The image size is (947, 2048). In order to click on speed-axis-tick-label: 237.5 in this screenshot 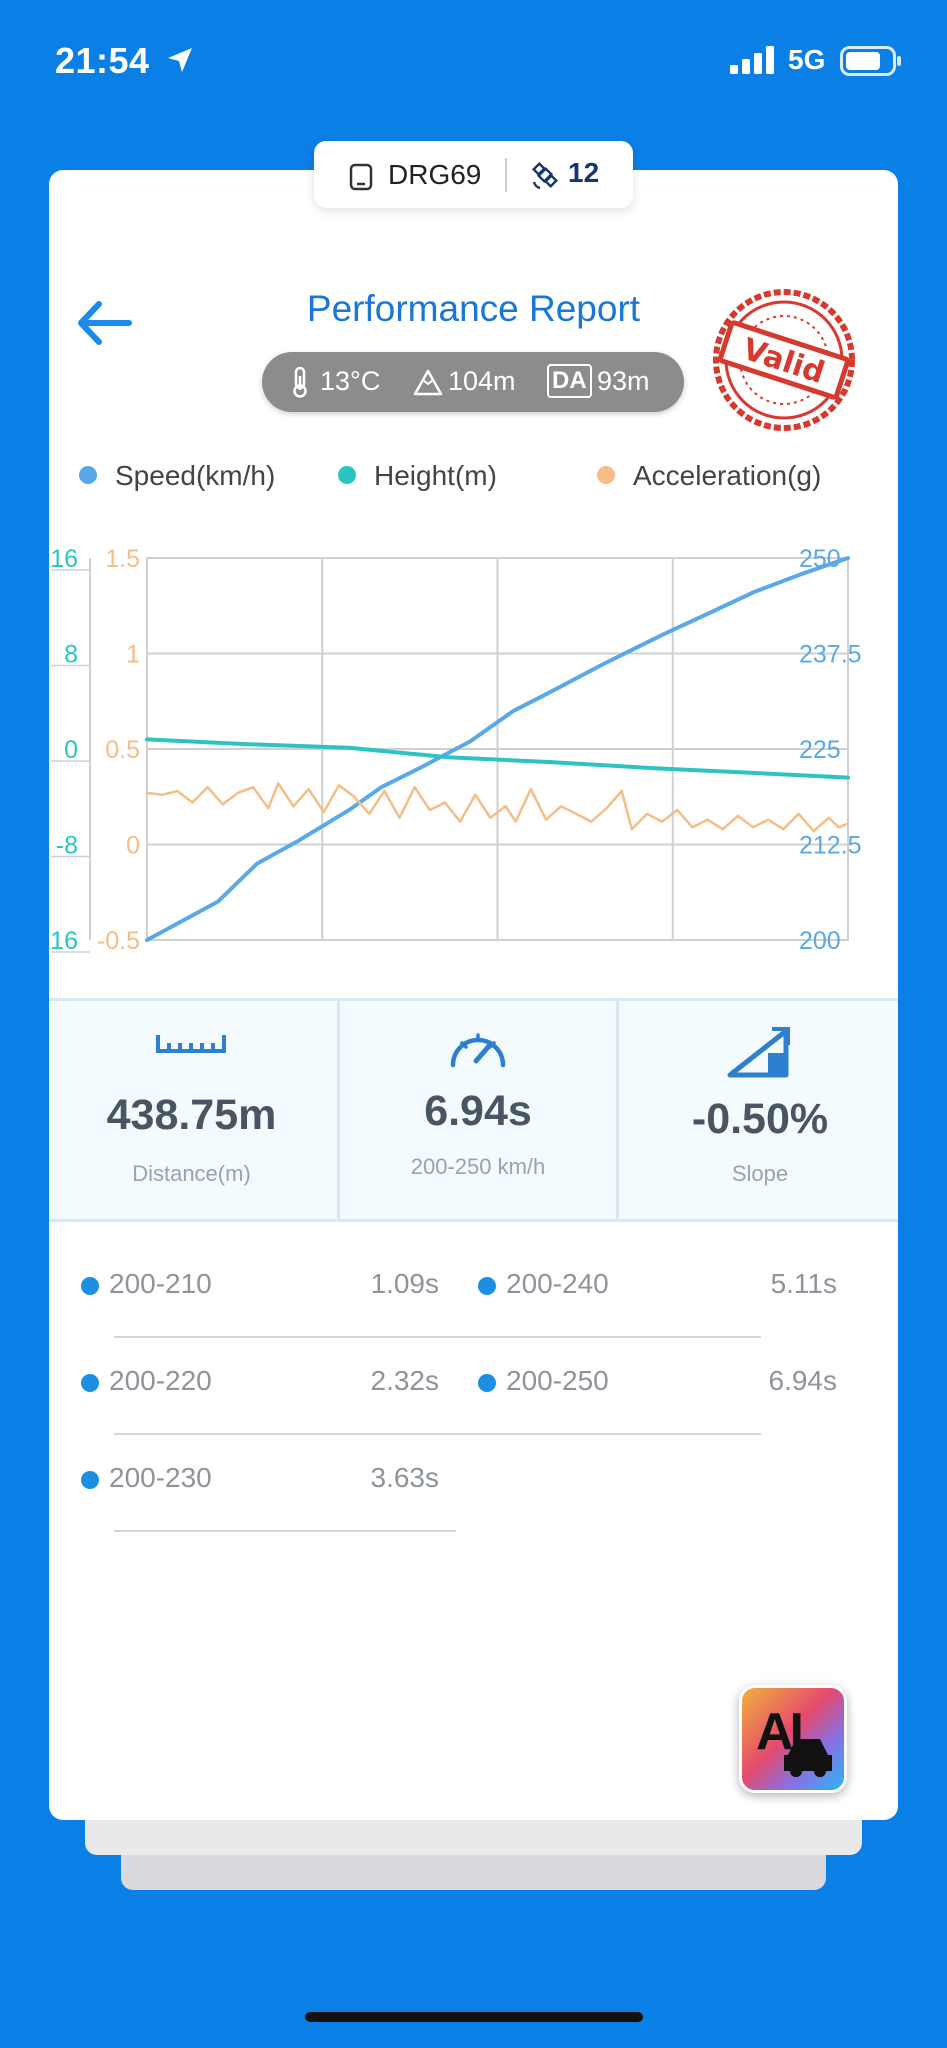, I will do `click(830, 655)`.